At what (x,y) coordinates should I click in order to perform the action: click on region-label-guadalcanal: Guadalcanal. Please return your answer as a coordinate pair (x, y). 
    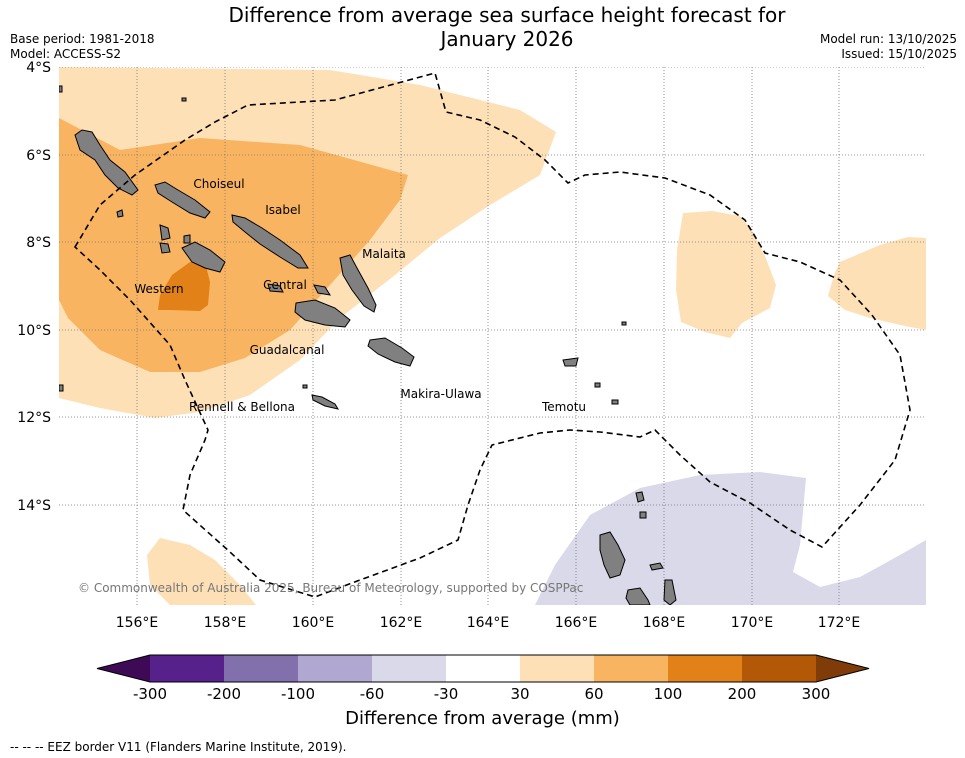
    Looking at the image, I should click on (287, 350).